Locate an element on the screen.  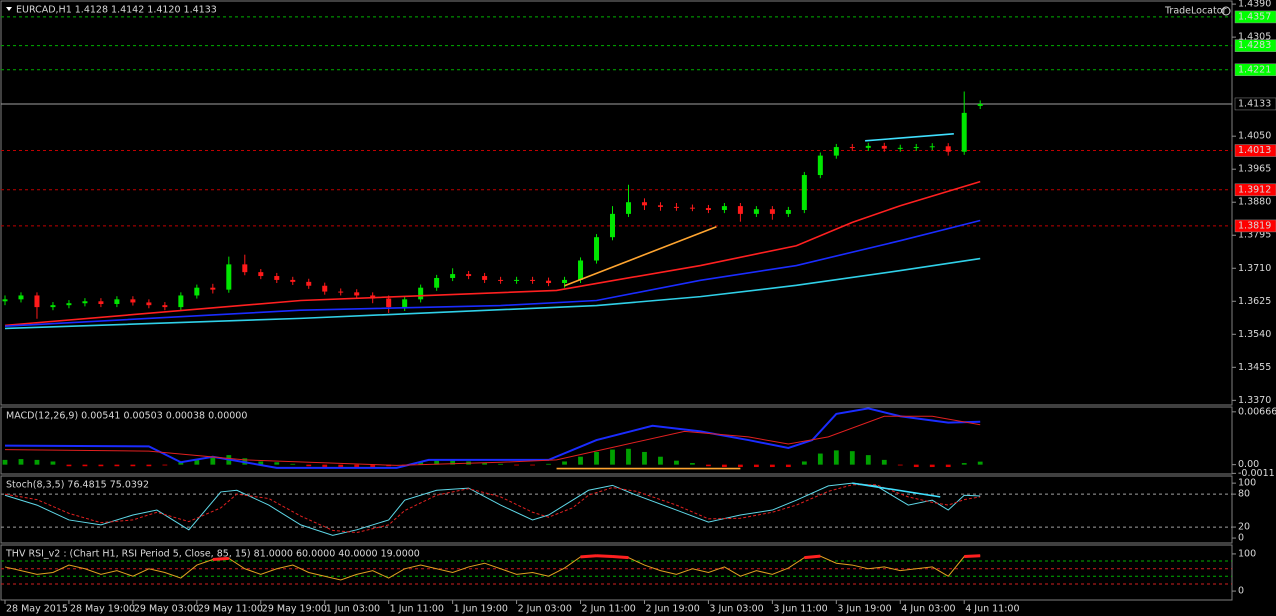
watermark-icon is located at coordinates (1226, 11).